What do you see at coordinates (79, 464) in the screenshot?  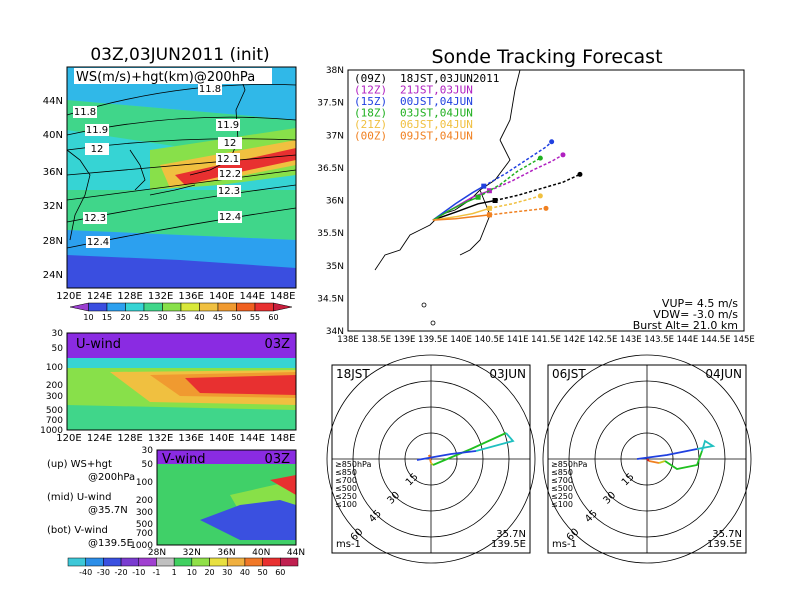 I see `legend-line: (up) WS+hgt` at bounding box center [79, 464].